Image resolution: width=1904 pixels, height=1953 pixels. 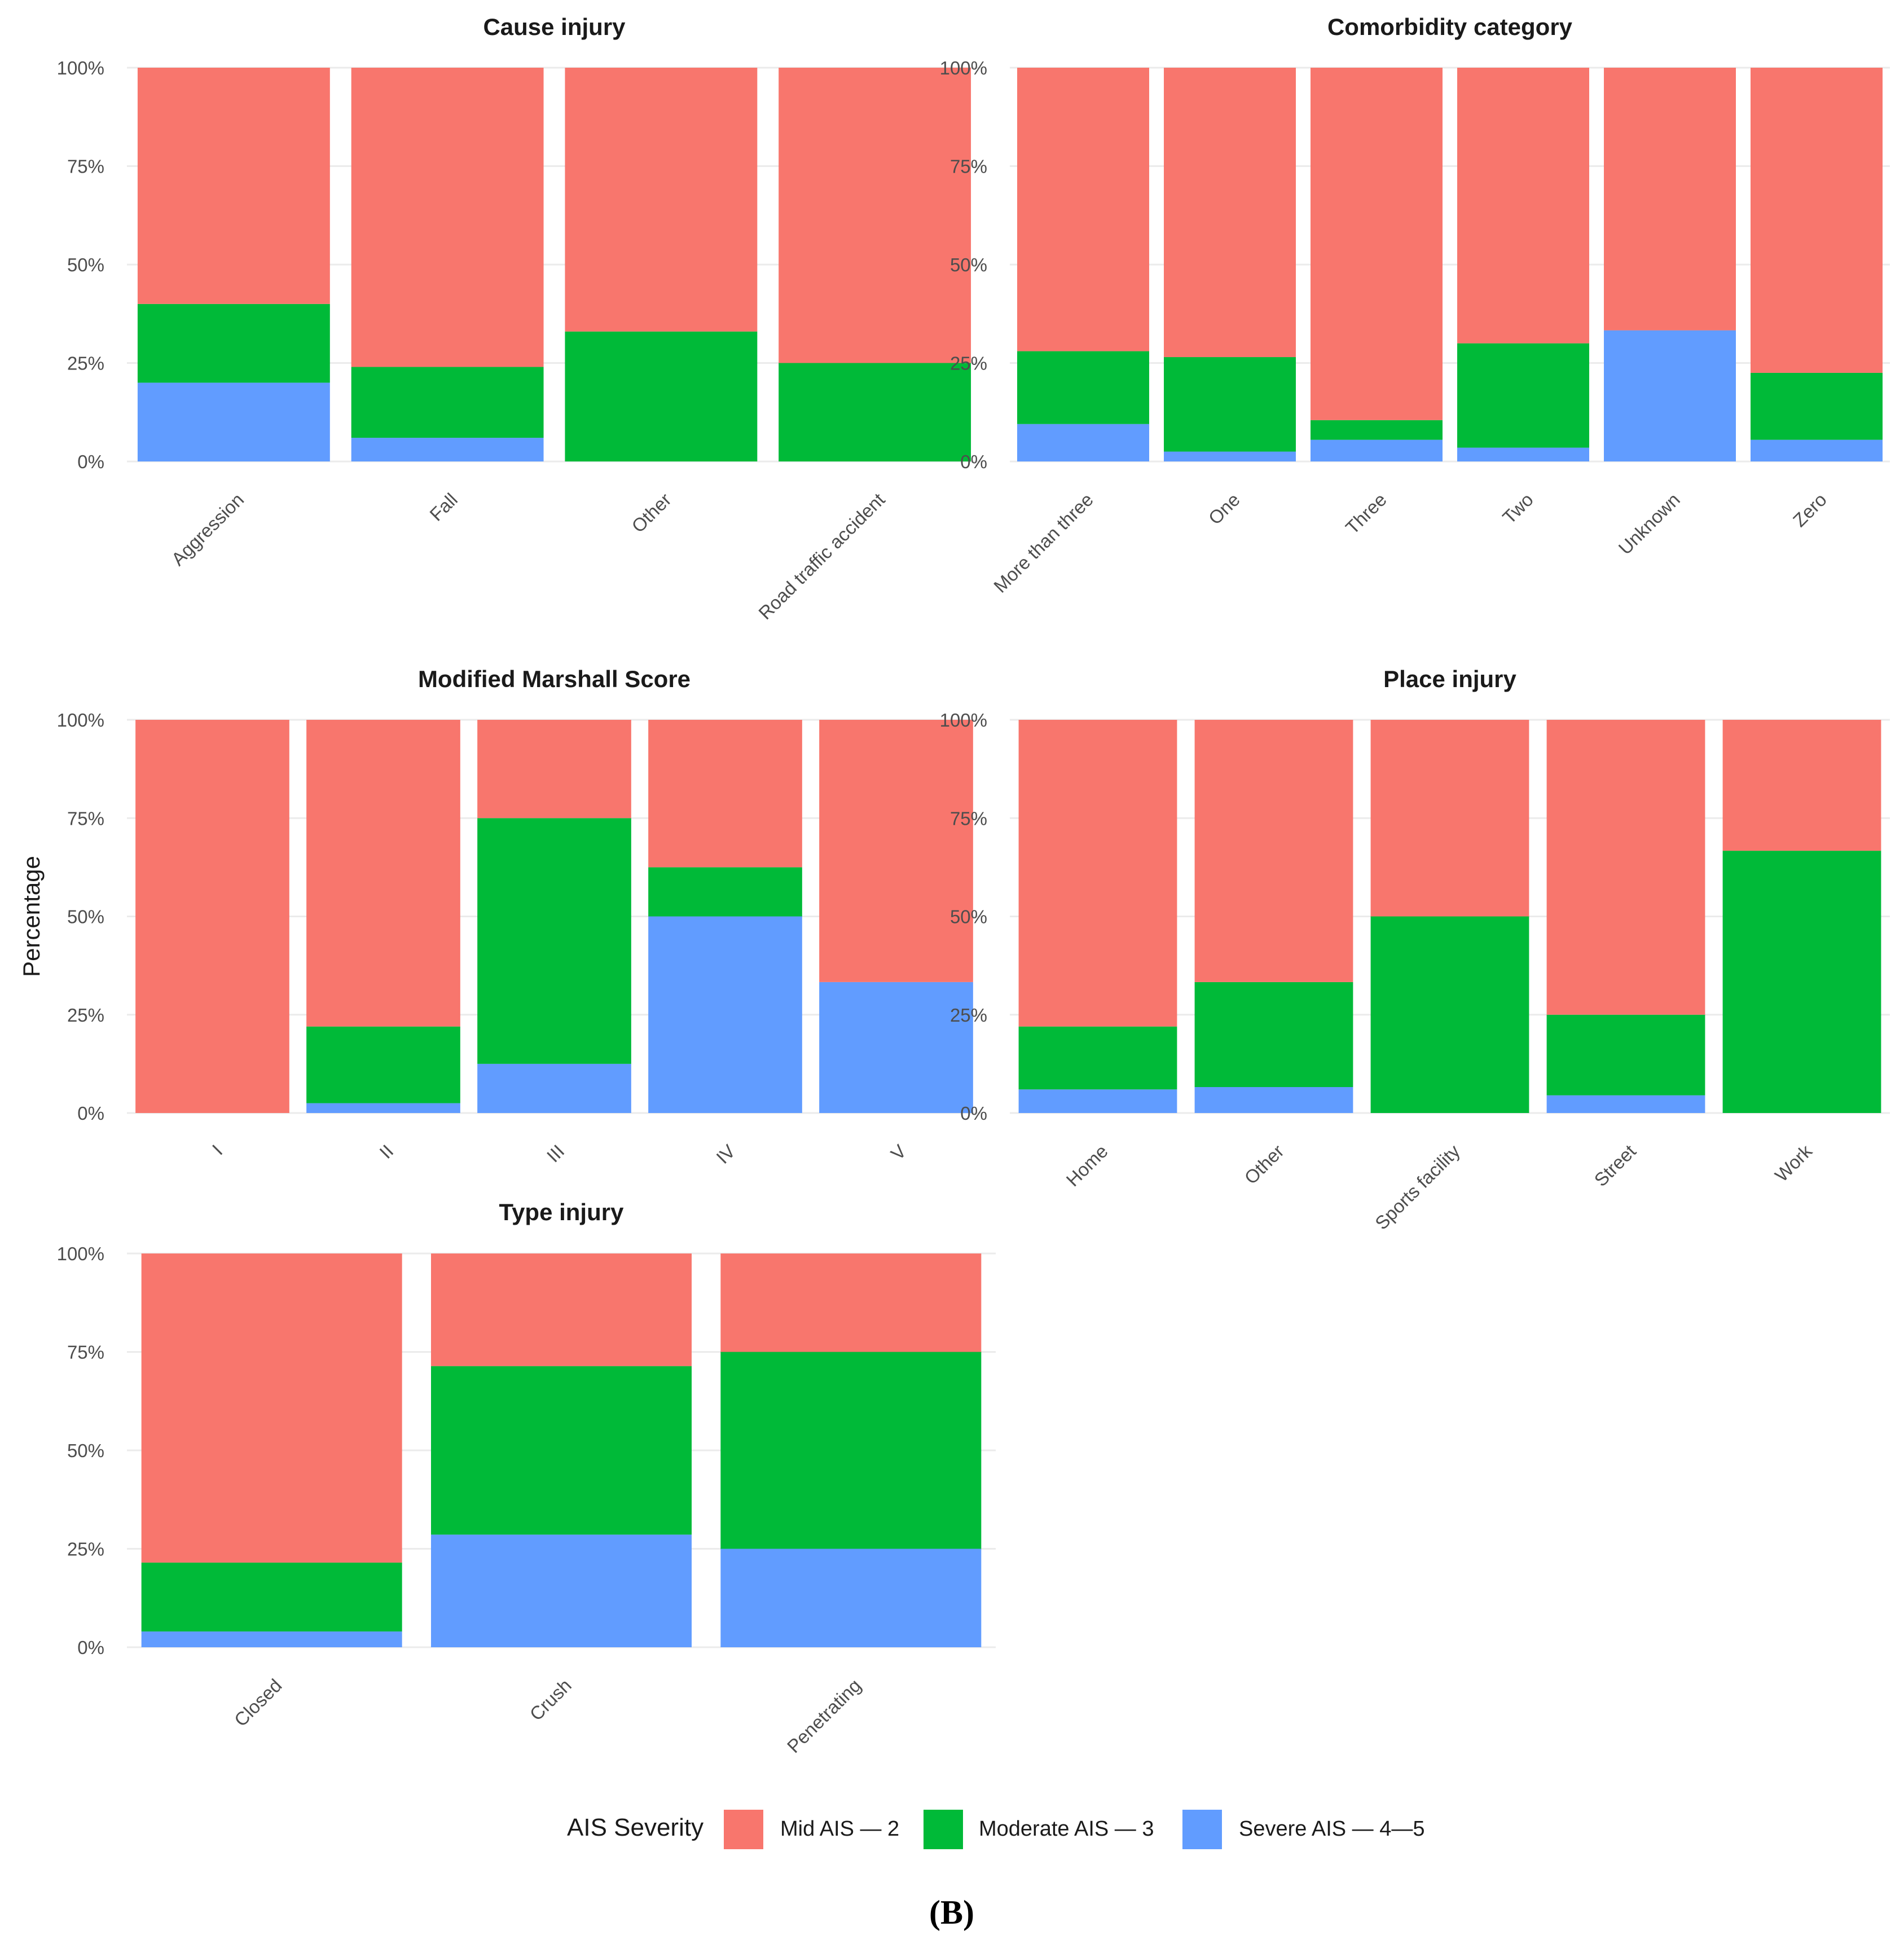 I want to click on legend-swatch-moderate, so click(x=943, y=1829).